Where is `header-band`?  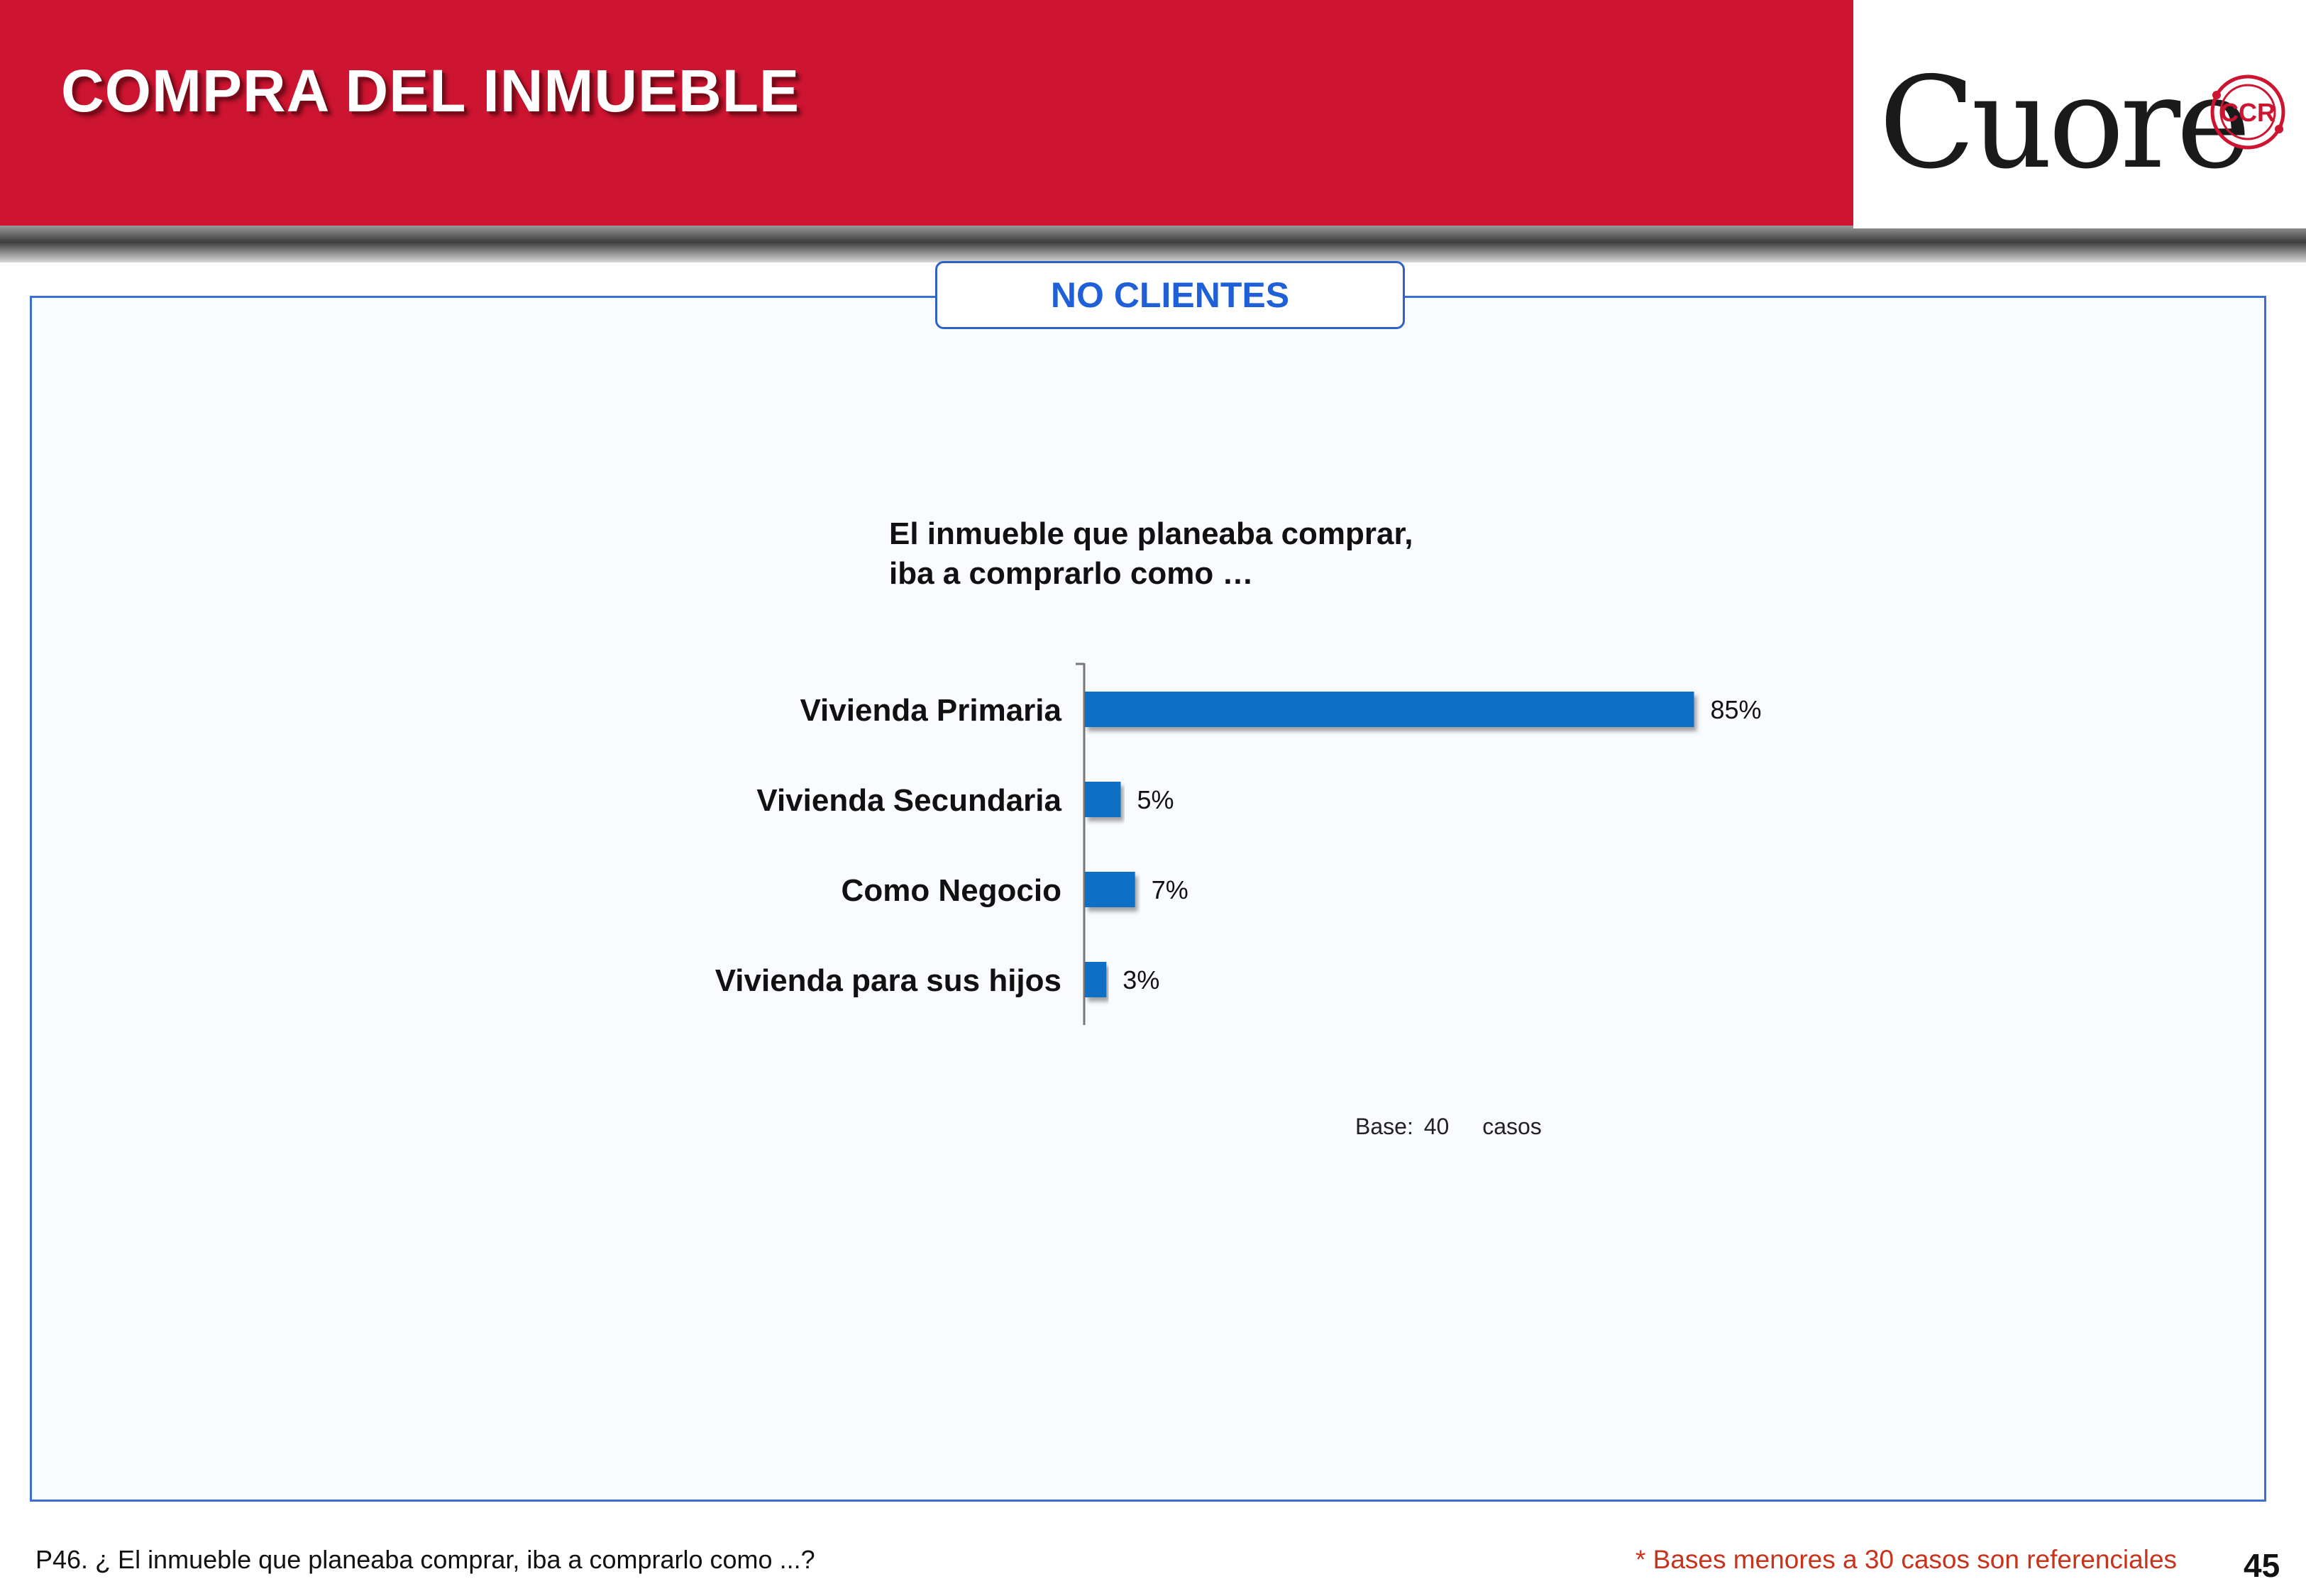 header-band is located at coordinates (927, 114).